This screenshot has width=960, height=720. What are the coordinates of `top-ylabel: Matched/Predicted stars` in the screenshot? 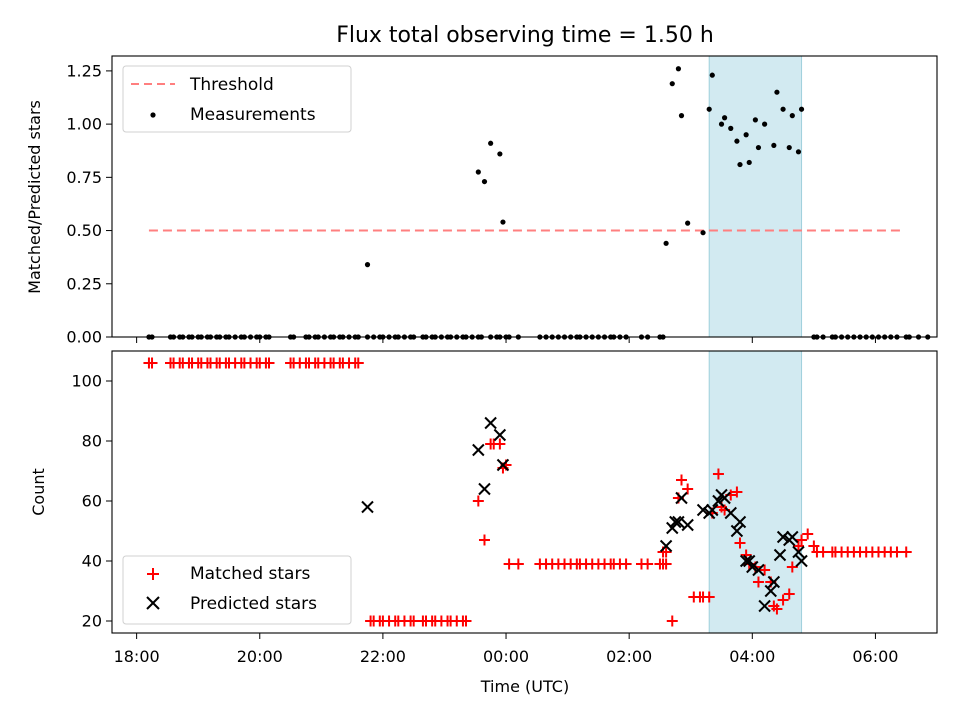 It's located at (34, 197).